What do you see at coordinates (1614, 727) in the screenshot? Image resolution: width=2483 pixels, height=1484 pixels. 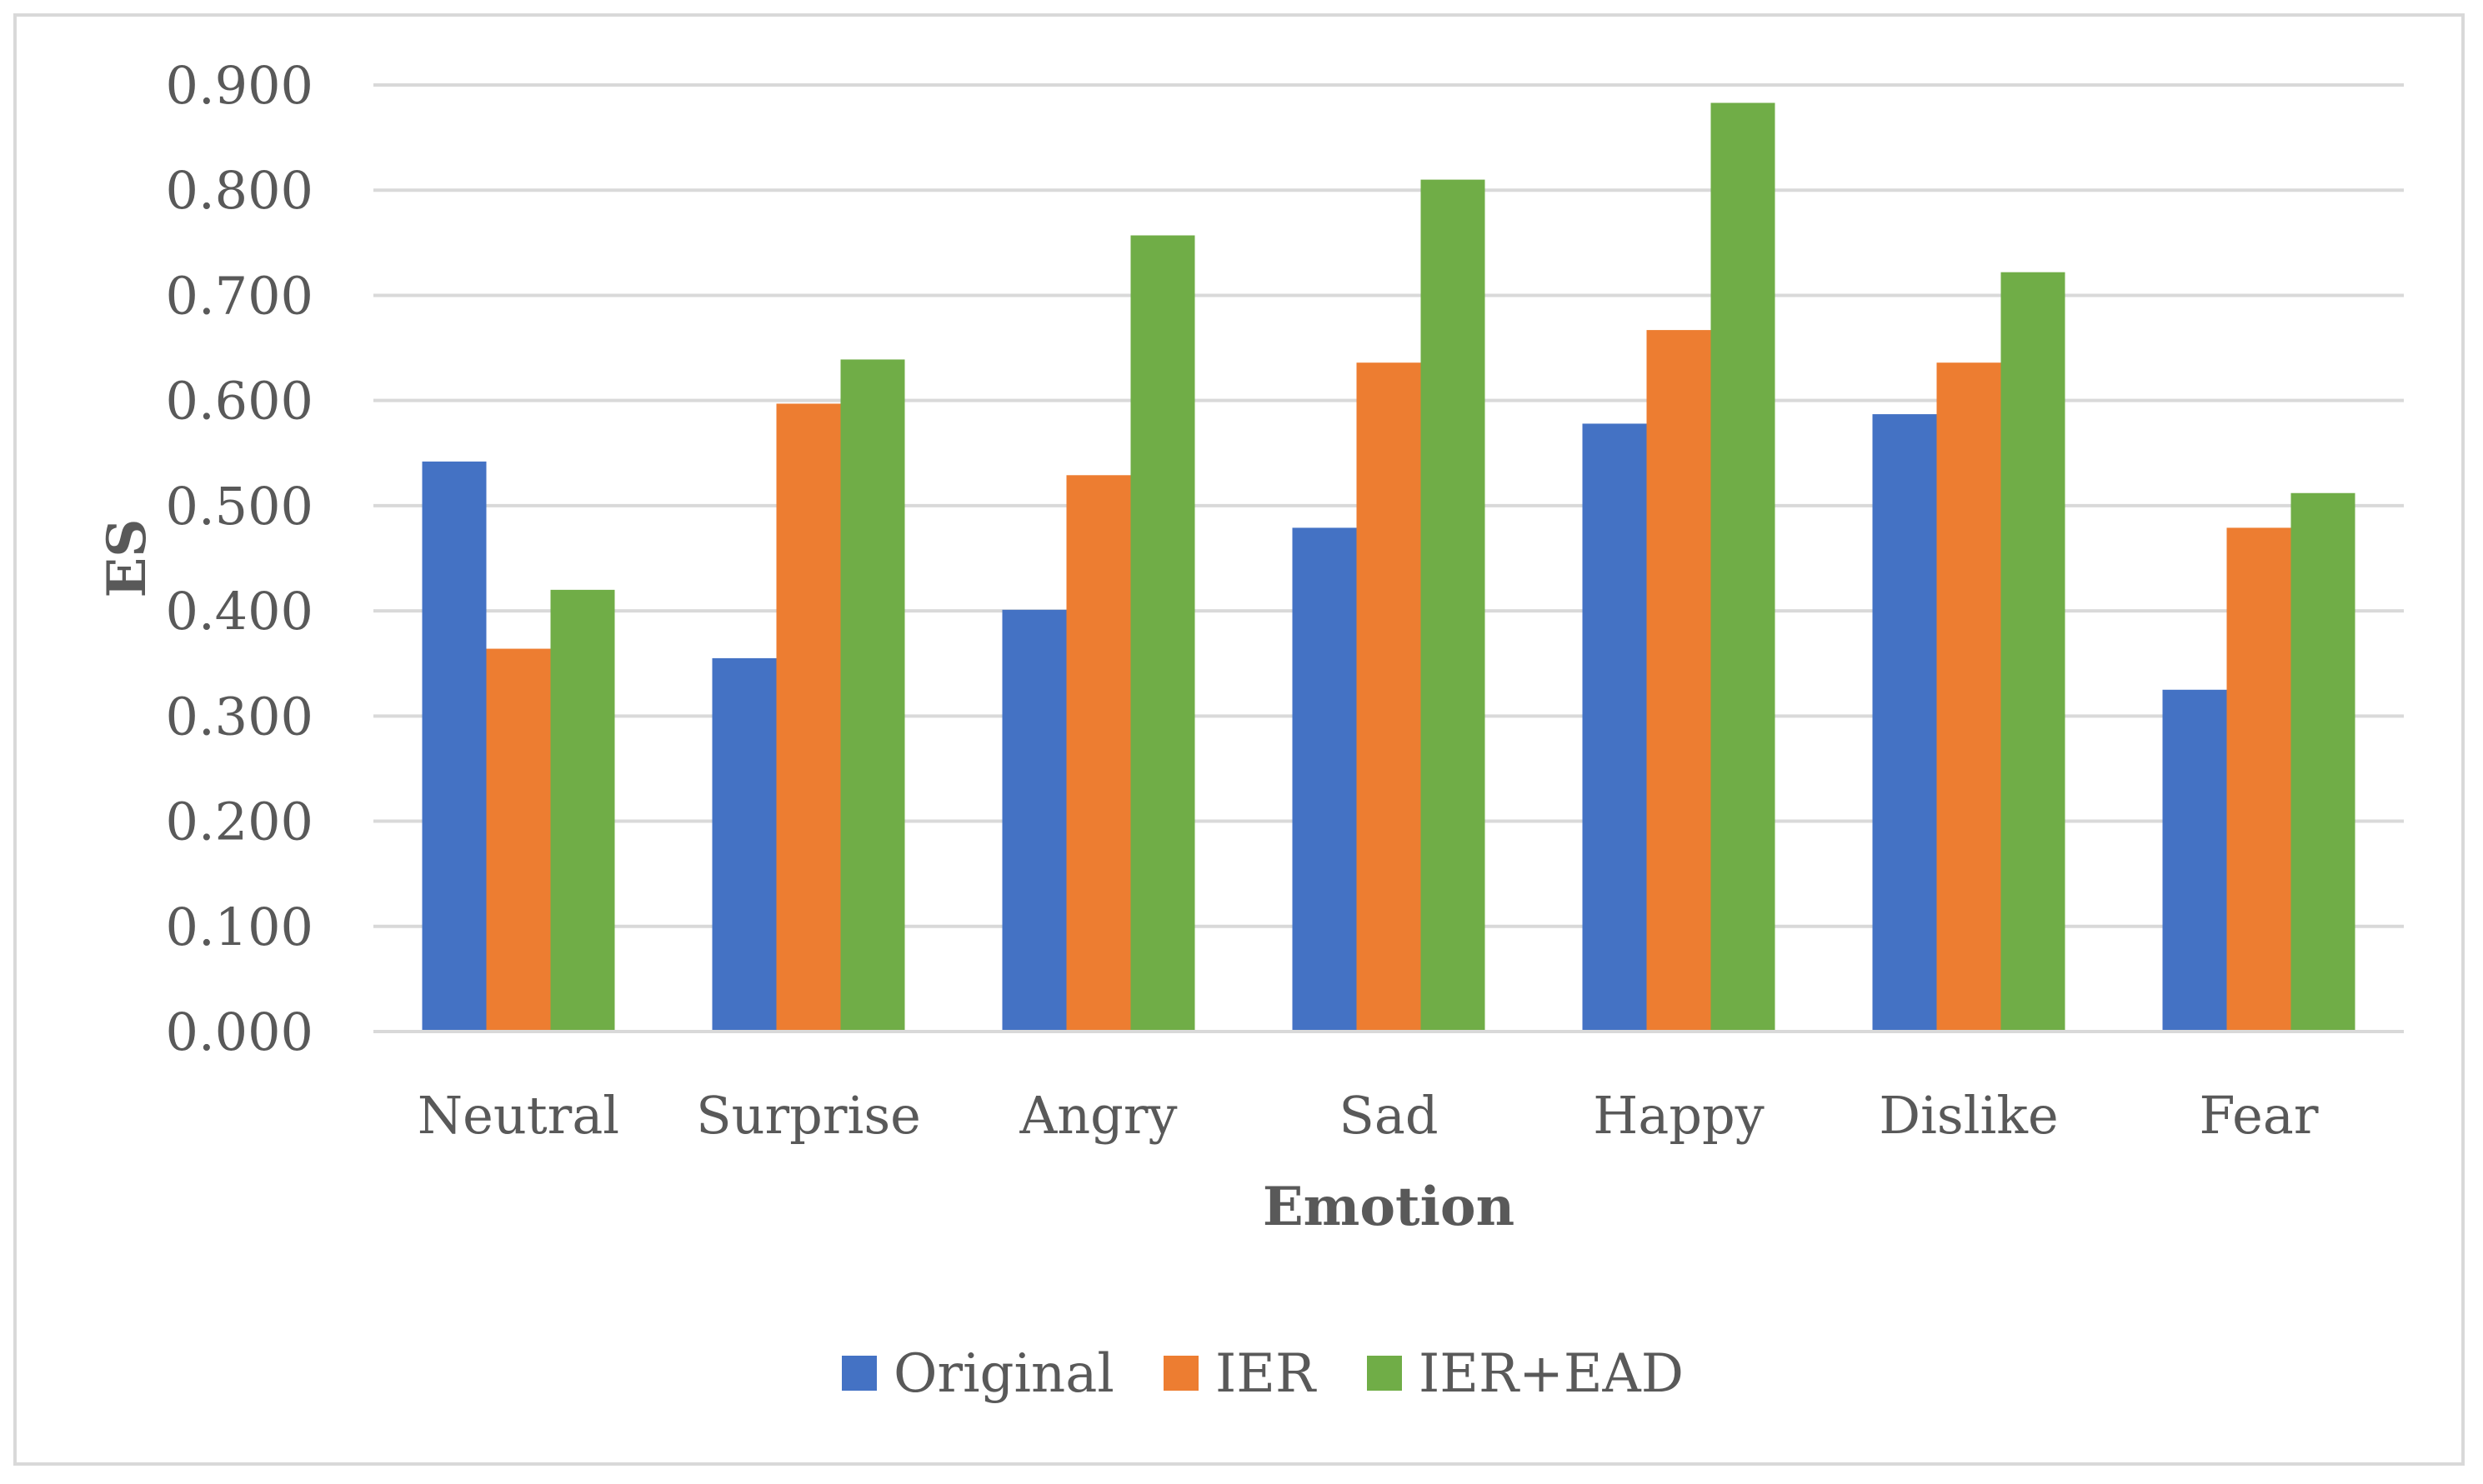 I see `bar-original-happy` at bounding box center [1614, 727].